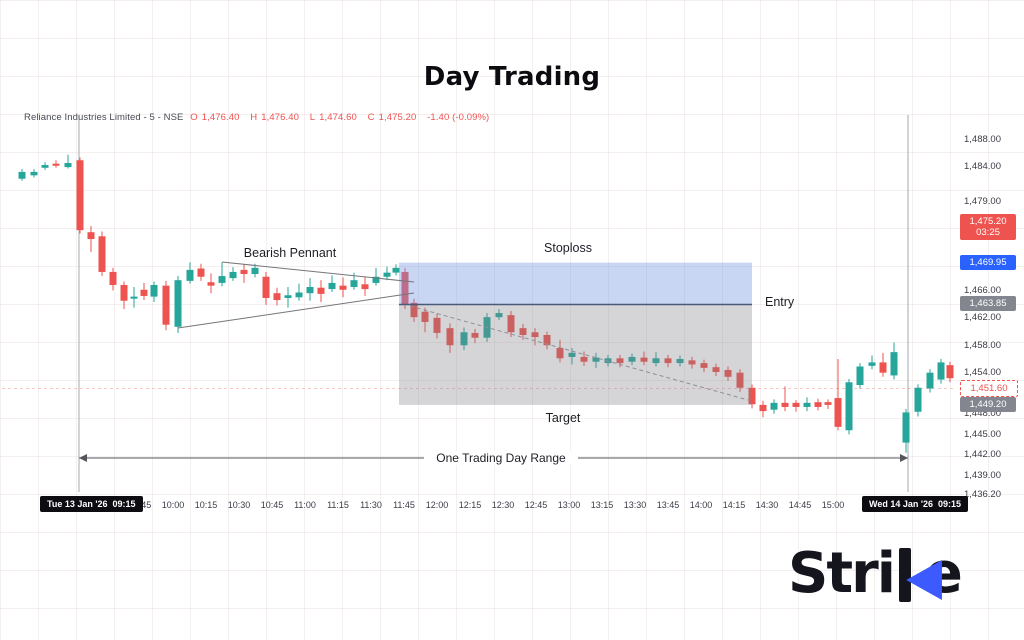 The width and height of the screenshot is (1024, 640). Describe the element at coordinates (668, 505) in the screenshot. I see `time-tick-label: 13:45` at that location.